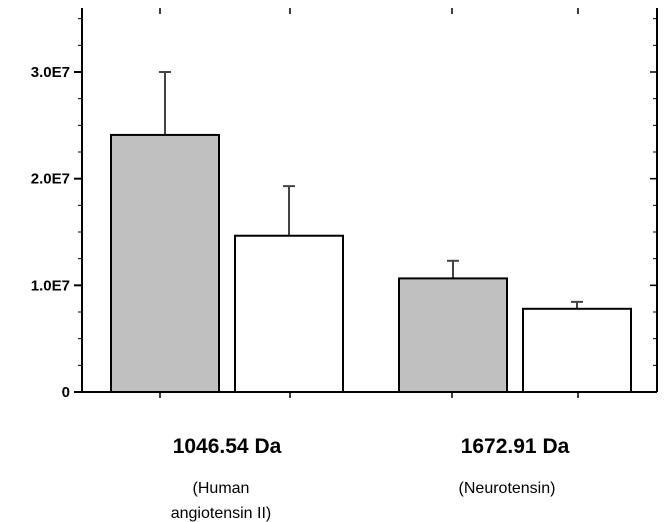 The image size is (664, 522). What do you see at coordinates (50, 285) in the screenshot?
I see `y-tick-label: 1.0E7` at bounding box center [50, 285].